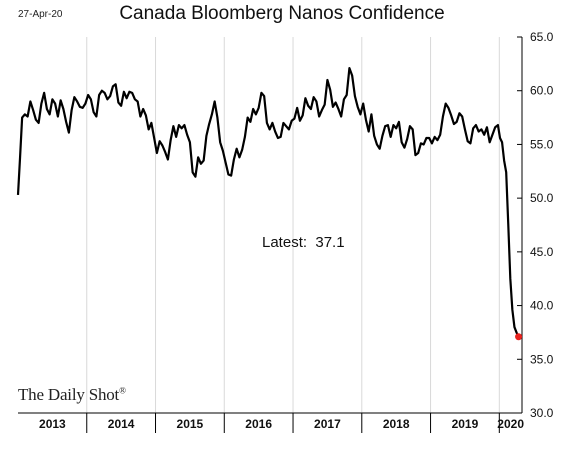  Describe the element at coordinates (542, 91) in the screenshot. I see `y-tick-label: 60.0` at that location.